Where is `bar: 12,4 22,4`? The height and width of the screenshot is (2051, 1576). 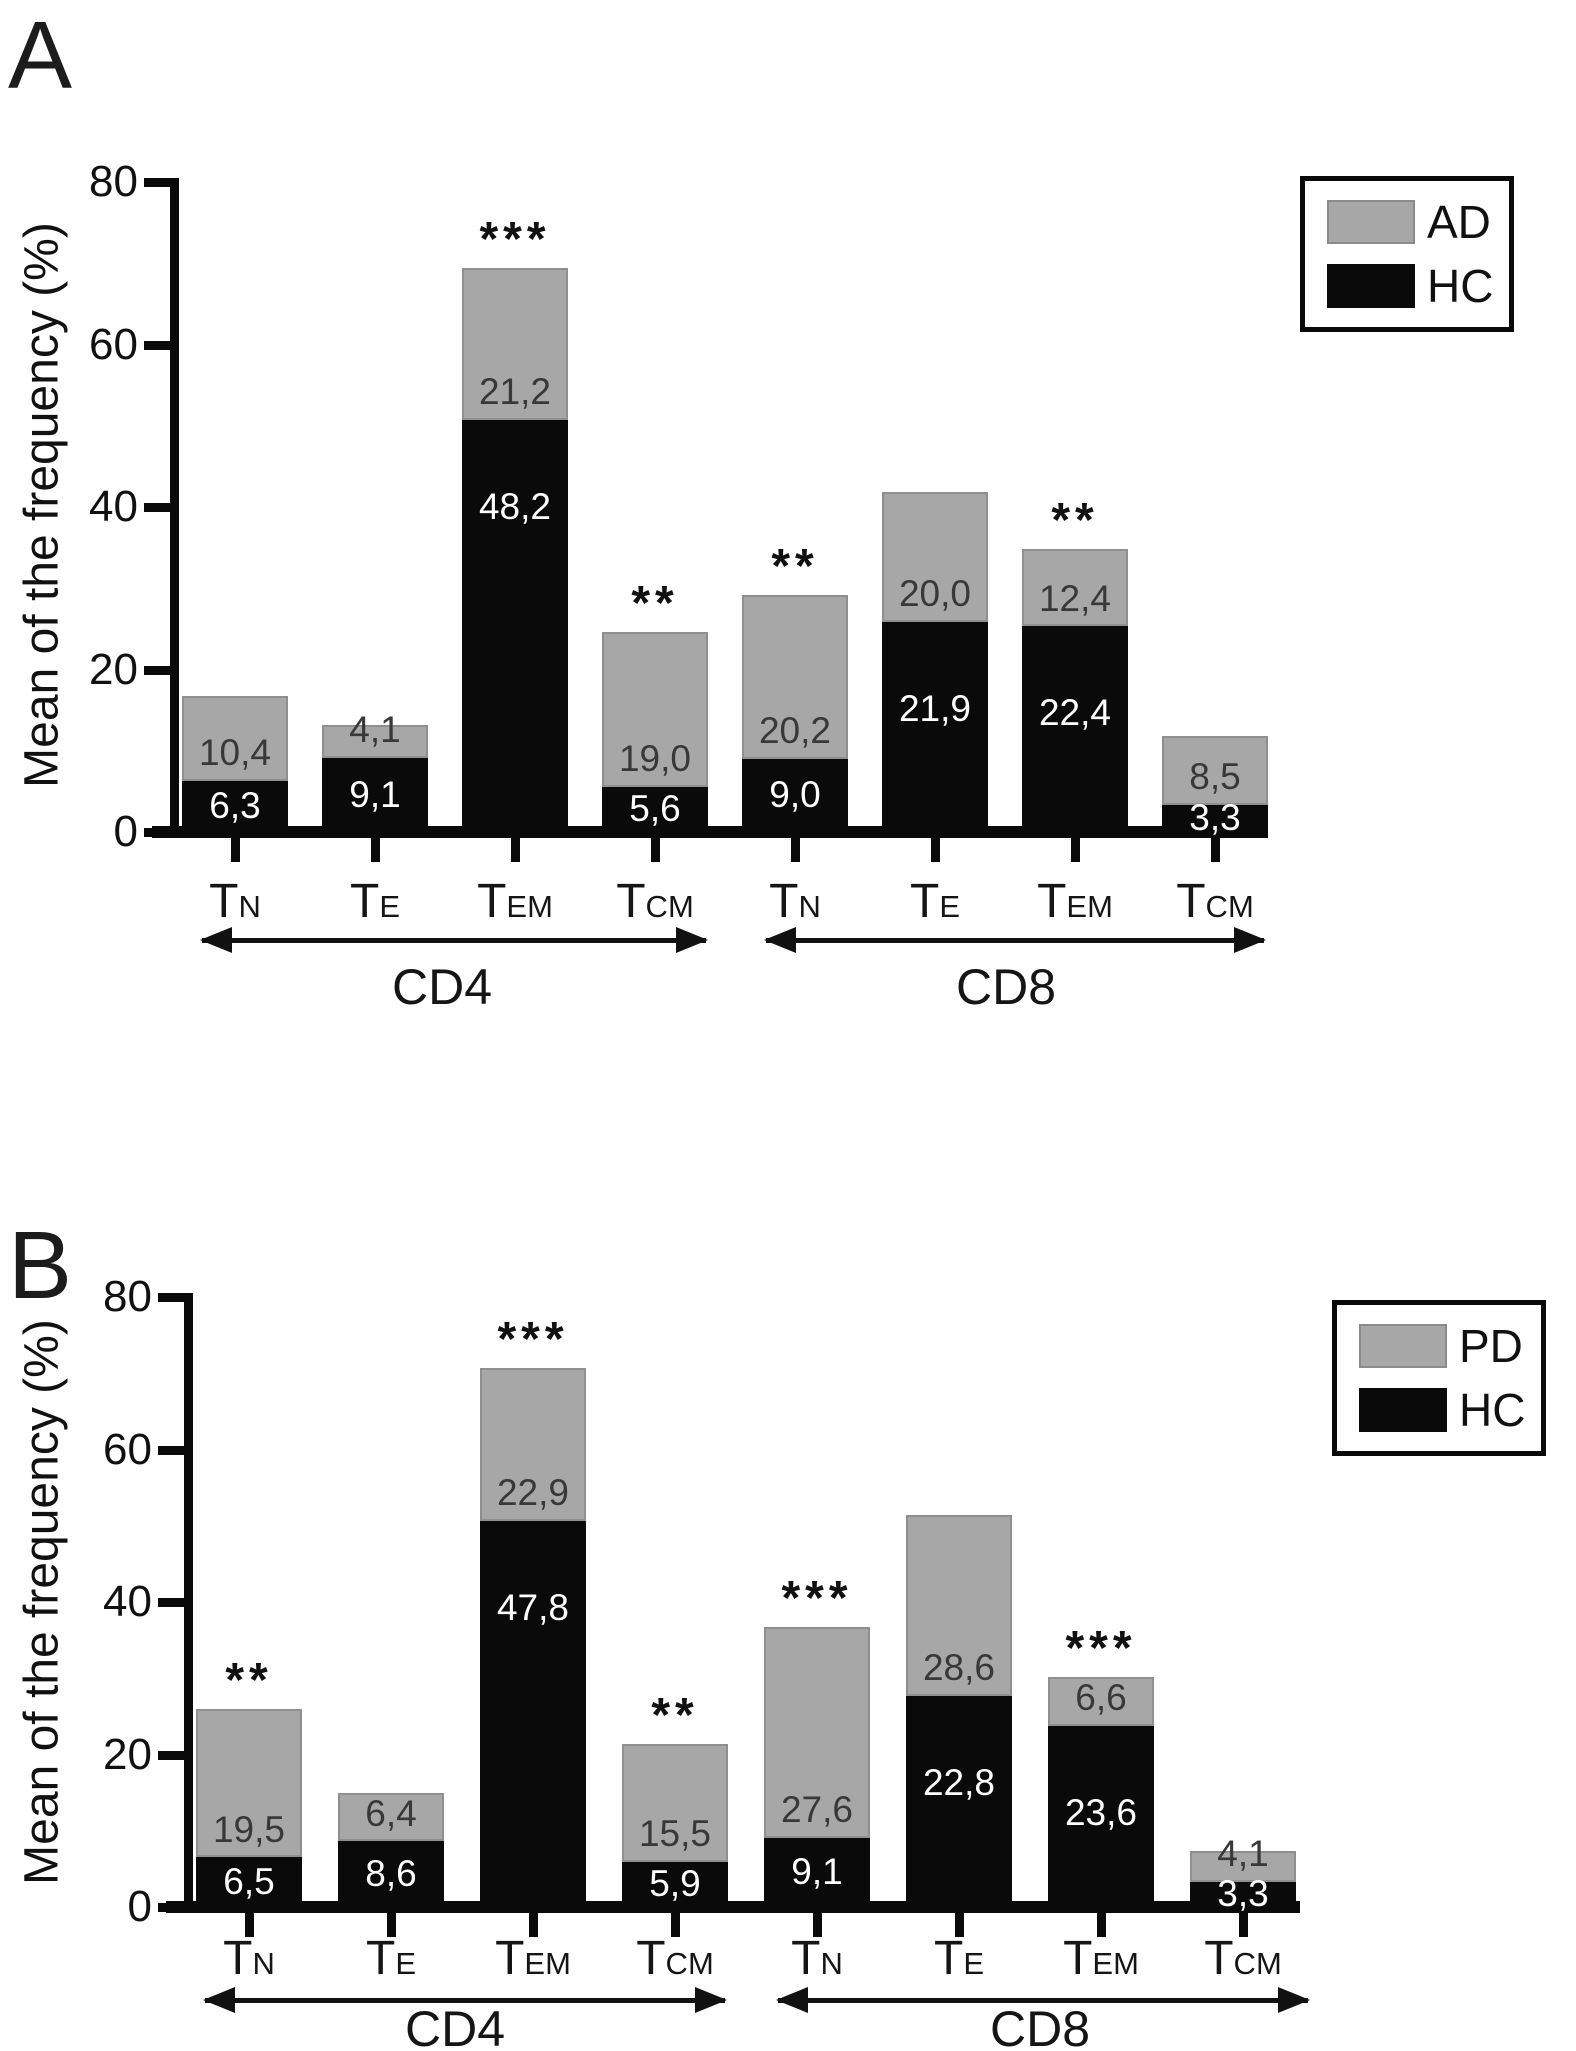 bar: 12,4 22,4 is located at coordinates (1075, 690).